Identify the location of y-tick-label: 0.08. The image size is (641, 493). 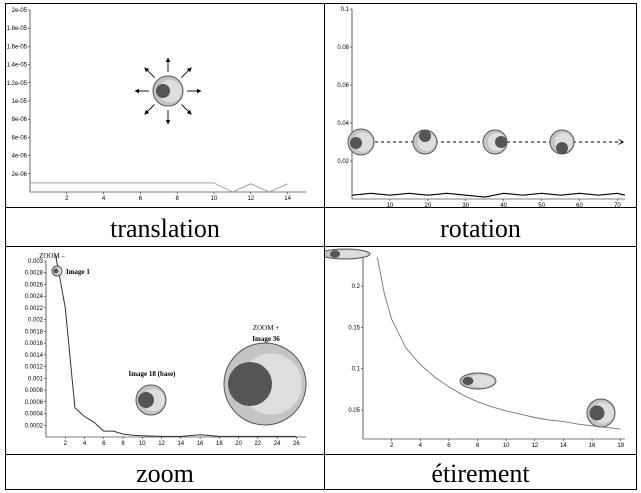
(343, 48).